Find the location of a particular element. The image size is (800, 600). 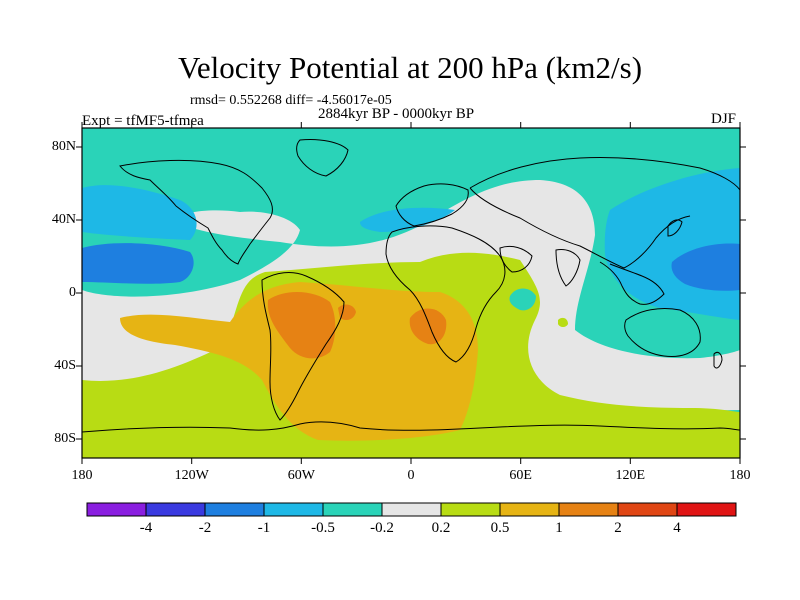

x-tick-label: 60E is located at coordinates (520, 475).